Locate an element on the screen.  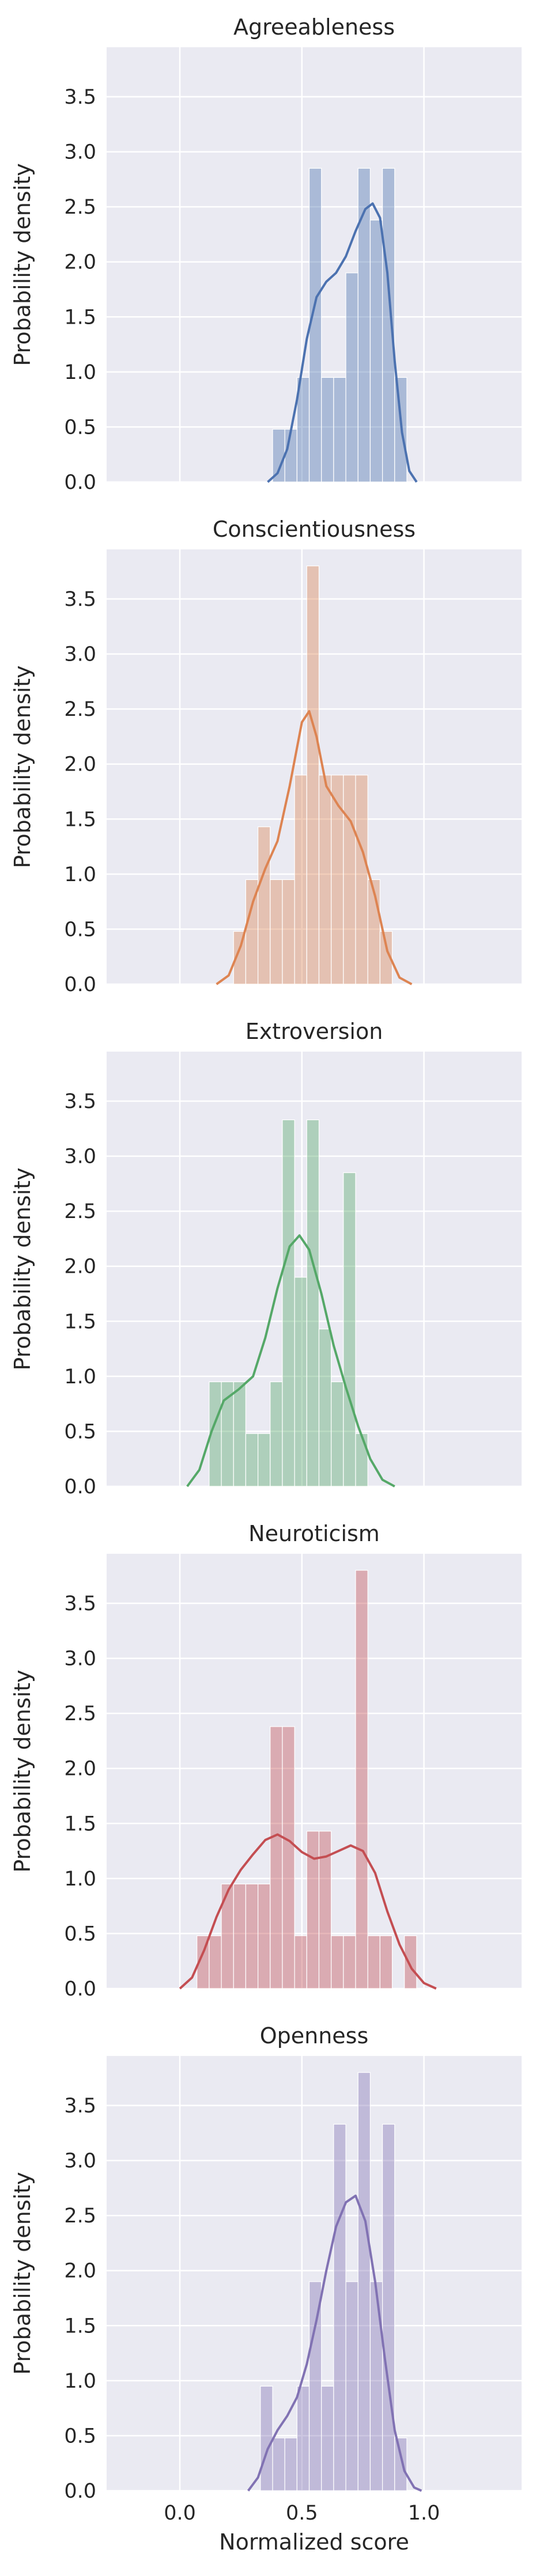
panel-title: Neuroticism is located at coordinates (314, 1533).